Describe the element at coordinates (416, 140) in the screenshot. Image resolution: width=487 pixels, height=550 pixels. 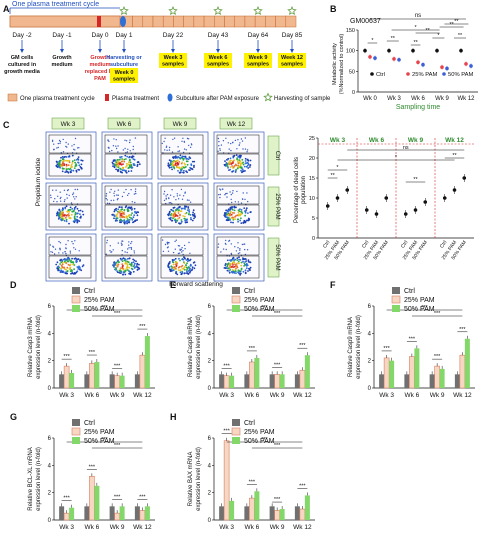
I see `group-label: Wk 9` at that location.